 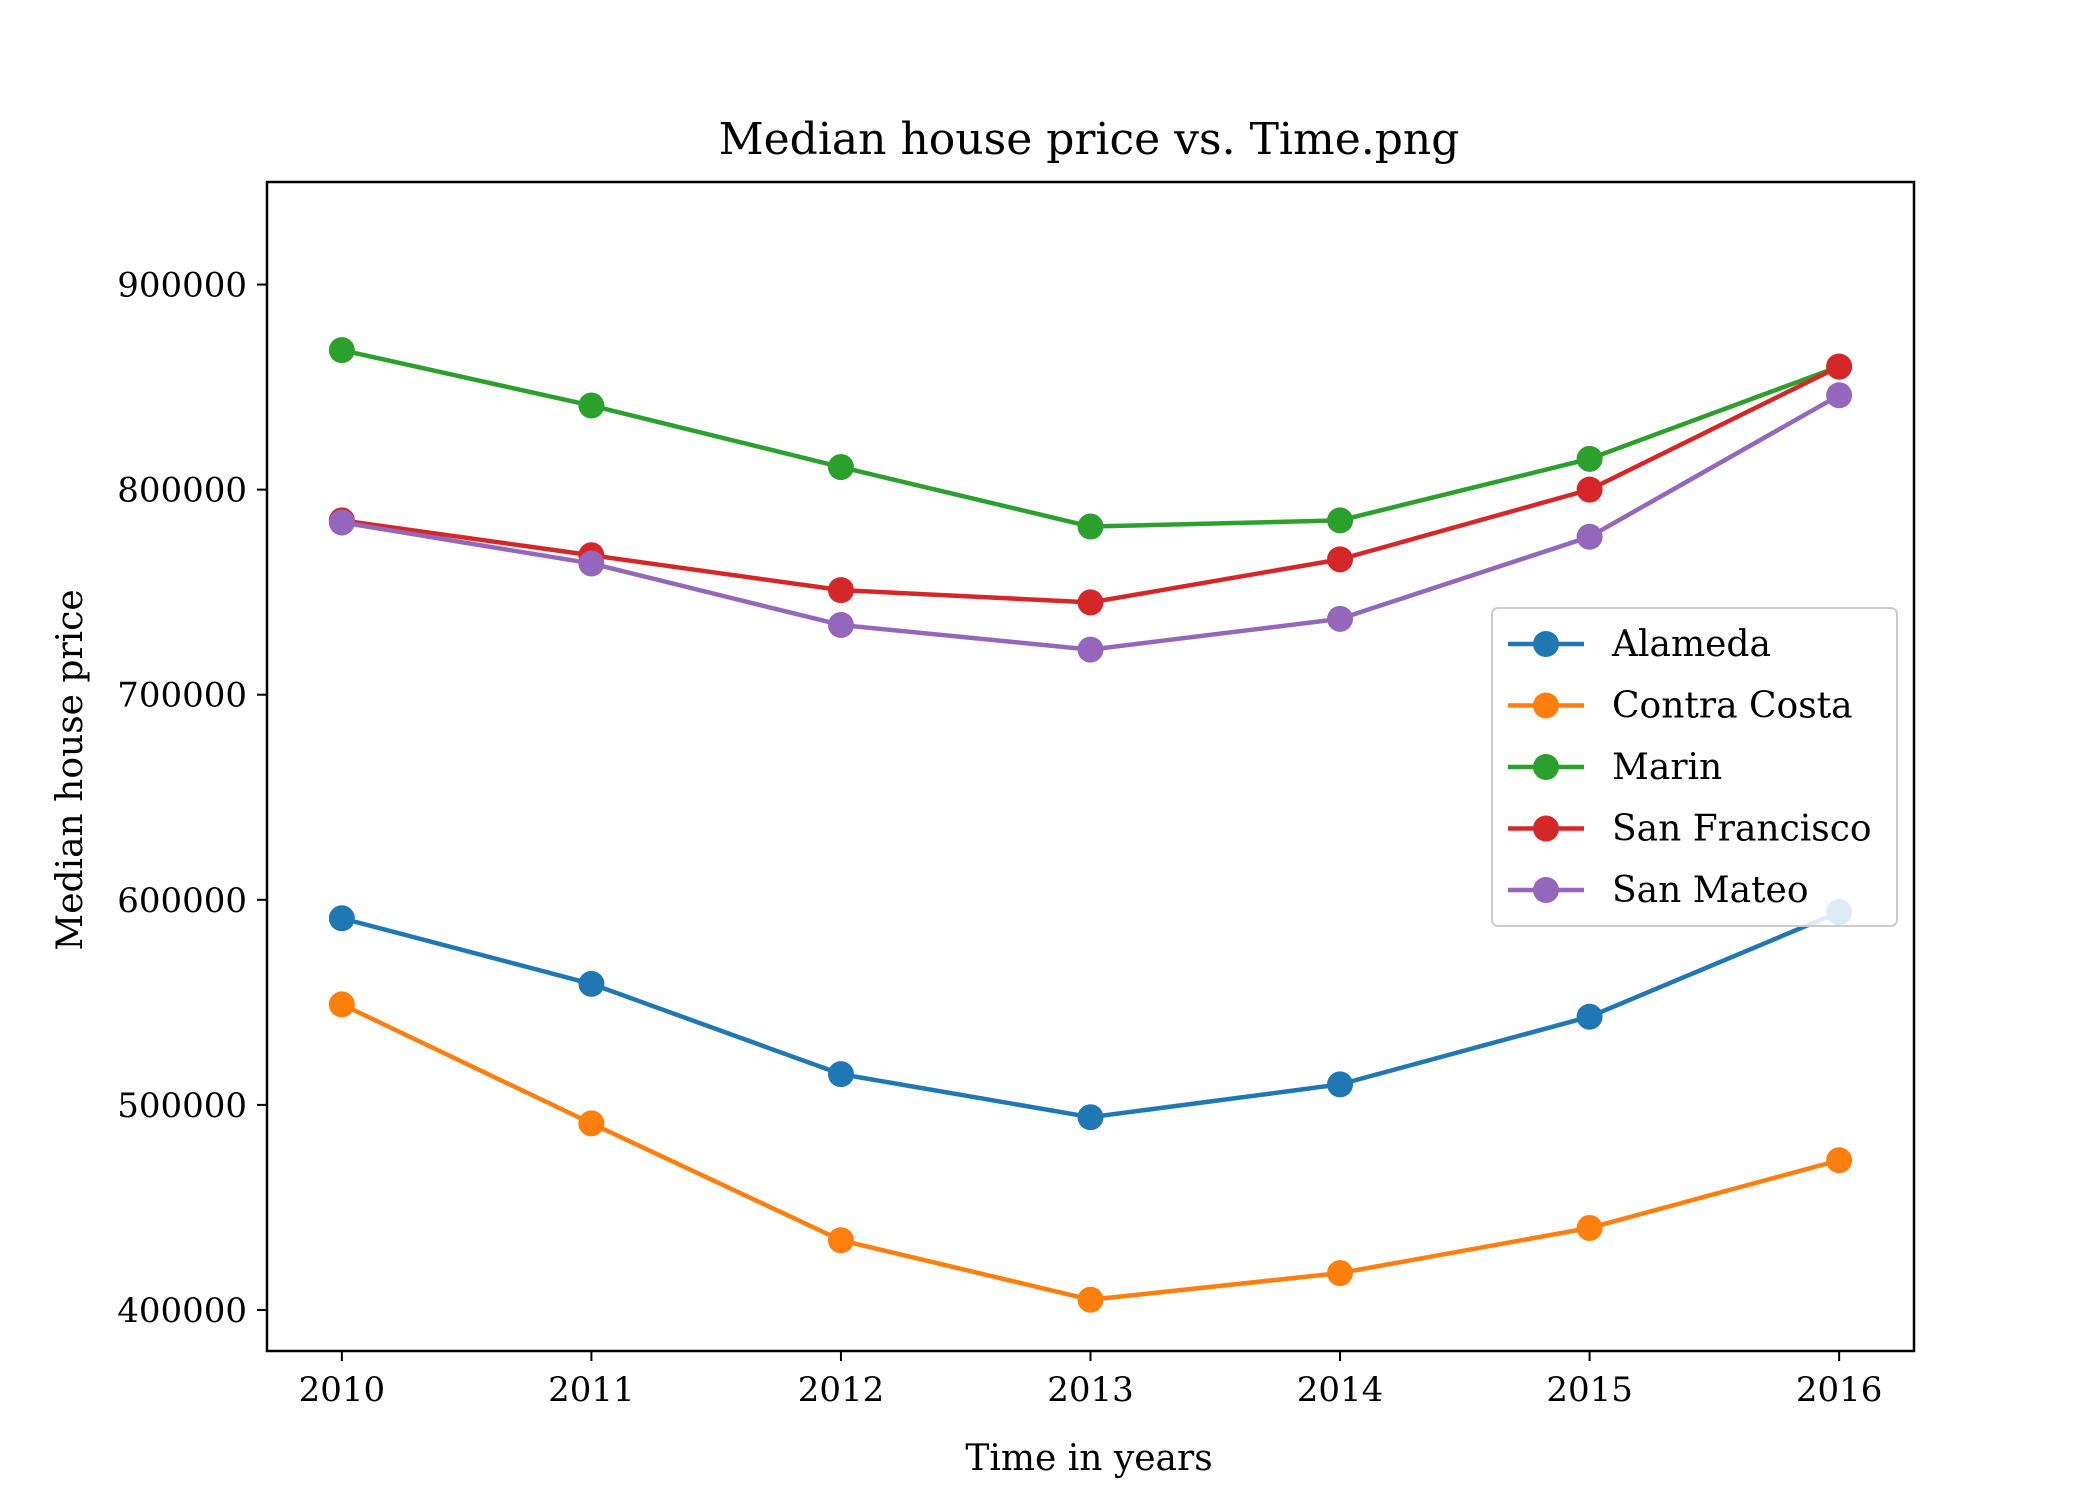 What do you see at coordinates (1089, 139) in the screenshot?
I see `chart-title: Median house price vs. Time.png` at bounding box center [1089, 139].